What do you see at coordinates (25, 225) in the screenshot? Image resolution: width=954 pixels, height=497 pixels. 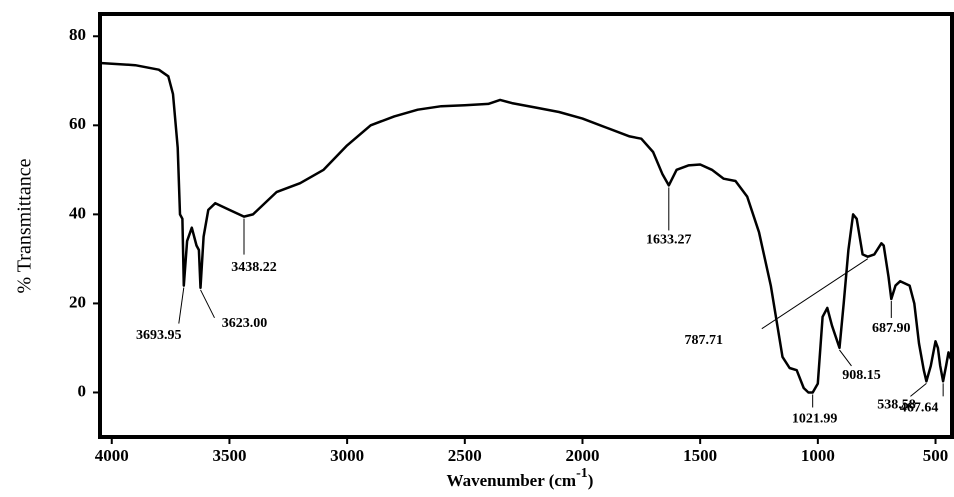 I see `y-axis-label: % Transmittance` at bounding box center [25, 225].